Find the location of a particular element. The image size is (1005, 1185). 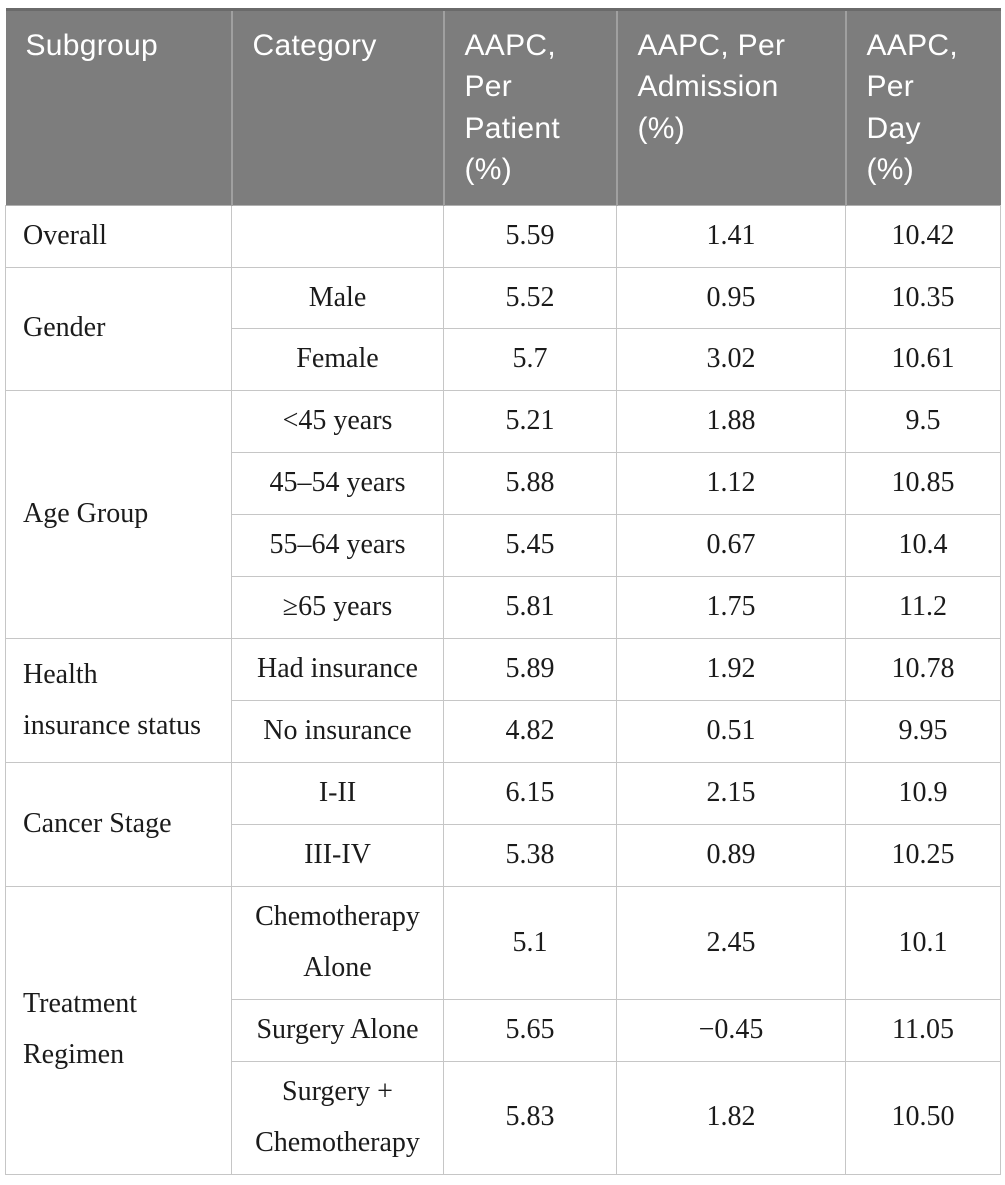

table-row: 55–64 years 5.45 0.67 10.4 is located at coordinates (503, 546).